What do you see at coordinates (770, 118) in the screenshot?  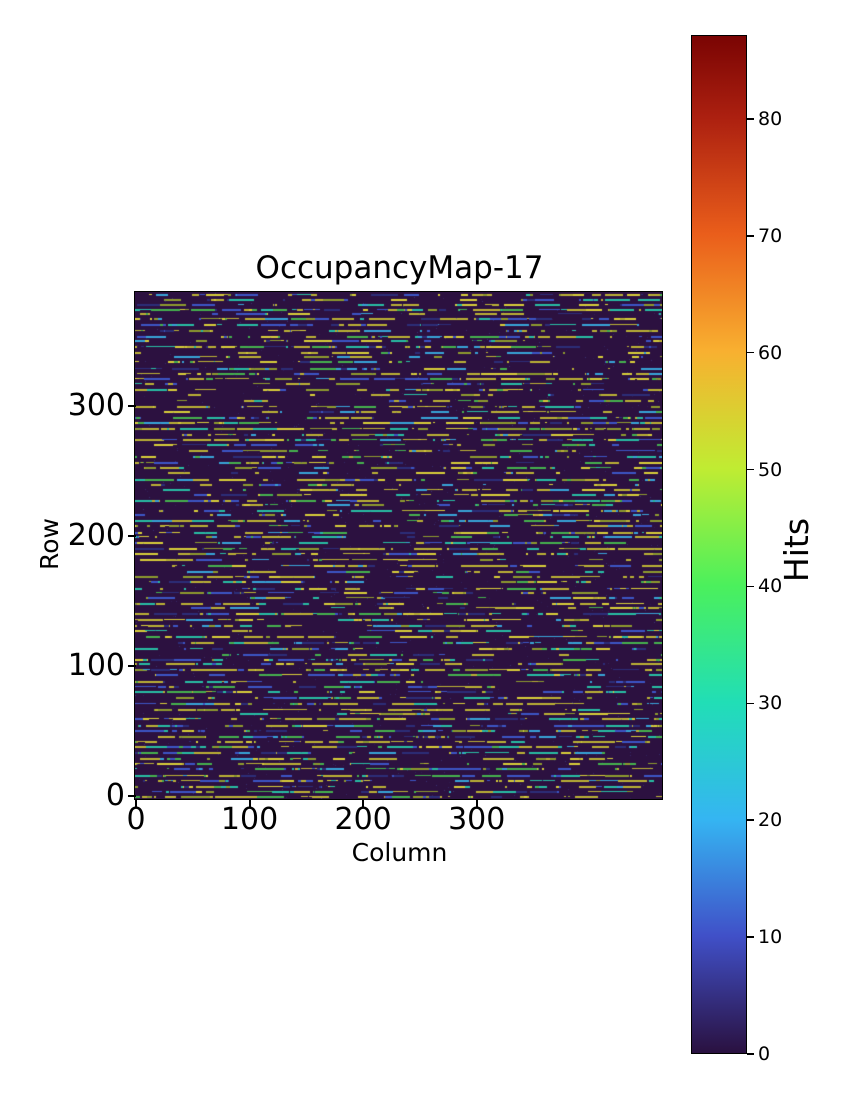 I see `colorbar-tick-label: 80` at bounding box center [770, 118].